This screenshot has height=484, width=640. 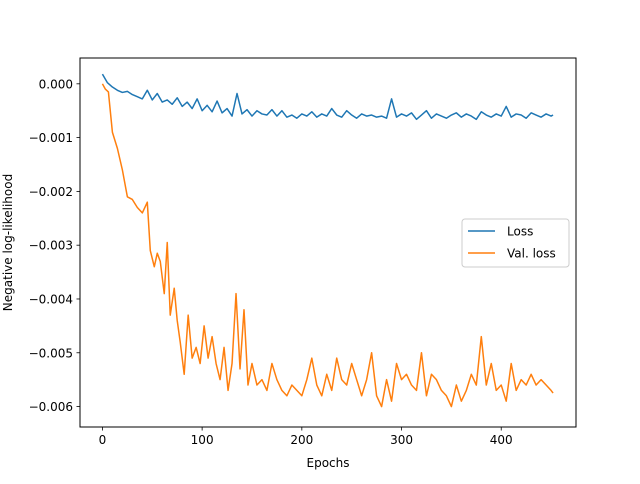 I want to click on y-tick-label: 0.000, so click(x=56, y=84).